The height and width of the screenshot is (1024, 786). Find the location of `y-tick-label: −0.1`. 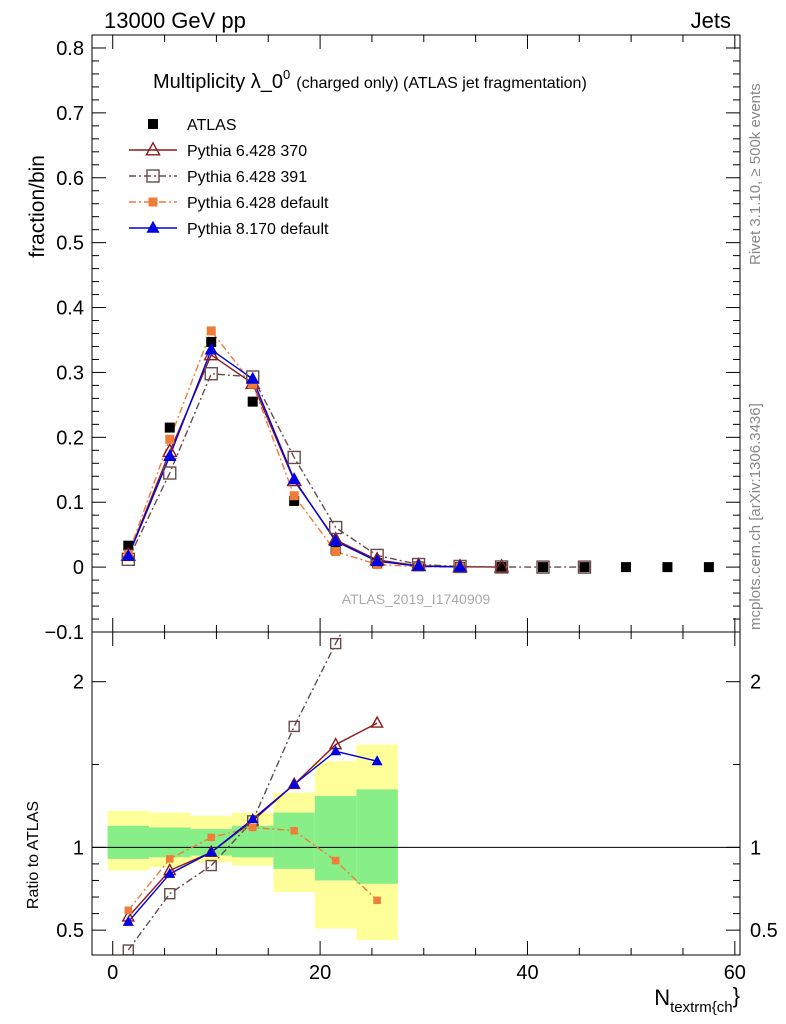

y-tick-label: −0.1 is located at coordinates (64, 633).